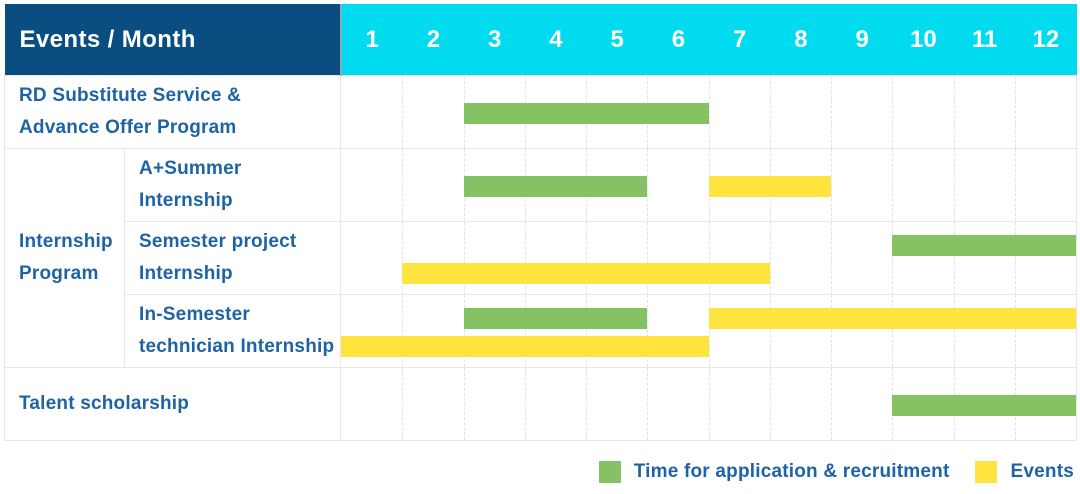  What do you see at coordinates (791, 471) in the screenshot?
I see `legend-label-application: Time for application & recruitment` at bounding box center [791, 471].